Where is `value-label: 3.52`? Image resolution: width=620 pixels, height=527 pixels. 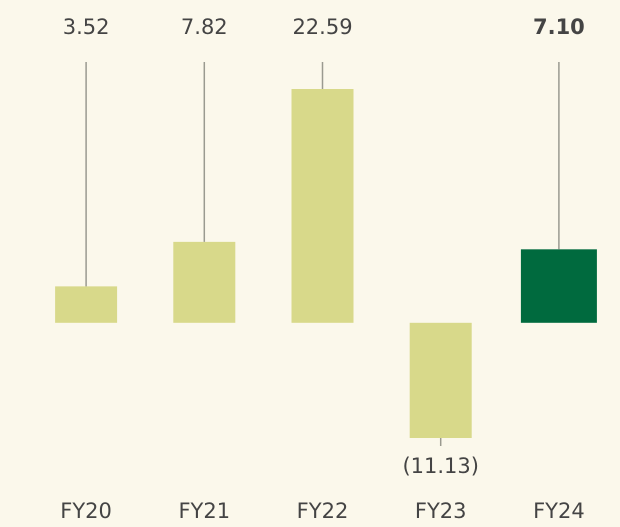 value-label: 3.52 is located at coordinates (86, 27).